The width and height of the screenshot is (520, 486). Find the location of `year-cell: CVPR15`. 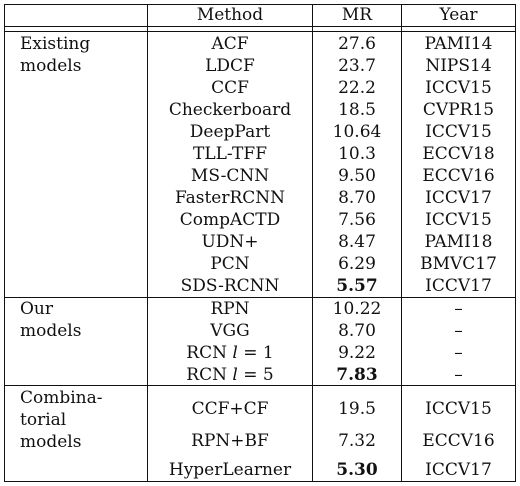

year-cell: CVPR15 is located at coordinates (458, 110).